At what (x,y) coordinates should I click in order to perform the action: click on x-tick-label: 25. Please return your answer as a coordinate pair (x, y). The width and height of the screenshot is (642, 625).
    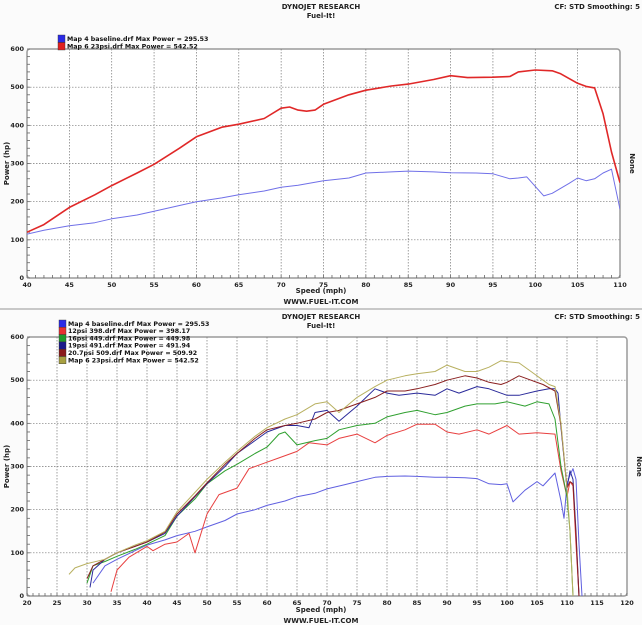
    Looking at the image, I should click on (57, 603).